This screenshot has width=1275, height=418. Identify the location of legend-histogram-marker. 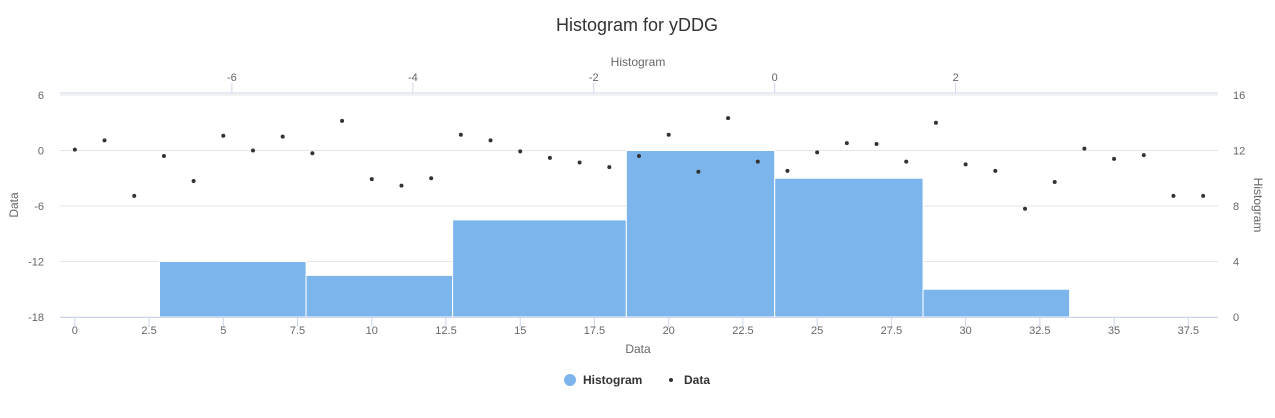
(570, 380).